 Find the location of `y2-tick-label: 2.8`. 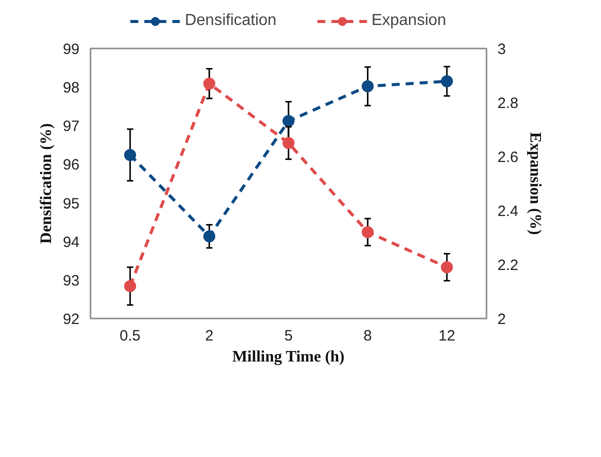

y2-tick-label: 2.8 is located at coordinates (508, 103).